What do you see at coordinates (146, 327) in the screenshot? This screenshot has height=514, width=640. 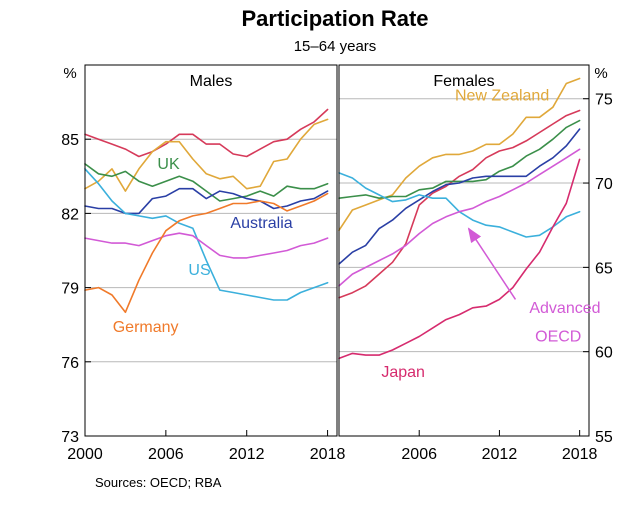 I see `series-label-germany: Germany` at bounding box center [146, 327].